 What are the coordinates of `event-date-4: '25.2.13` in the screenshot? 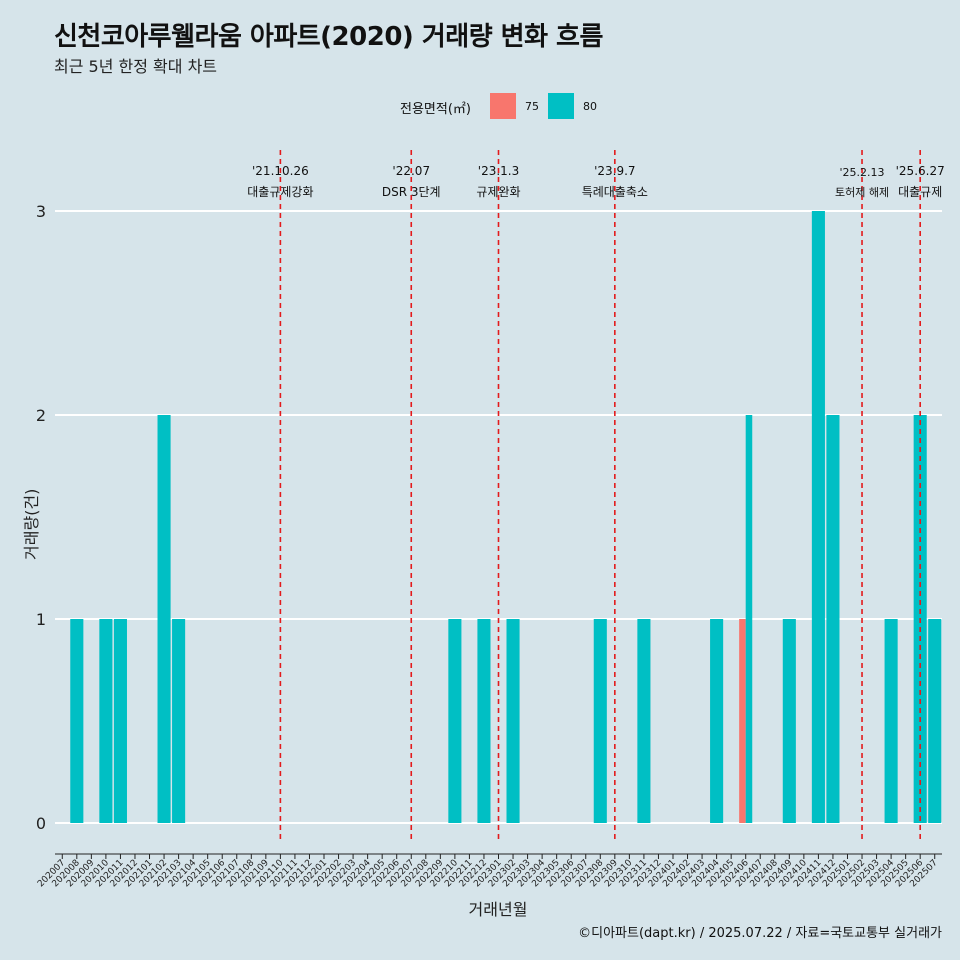 It's located at (862, 172).